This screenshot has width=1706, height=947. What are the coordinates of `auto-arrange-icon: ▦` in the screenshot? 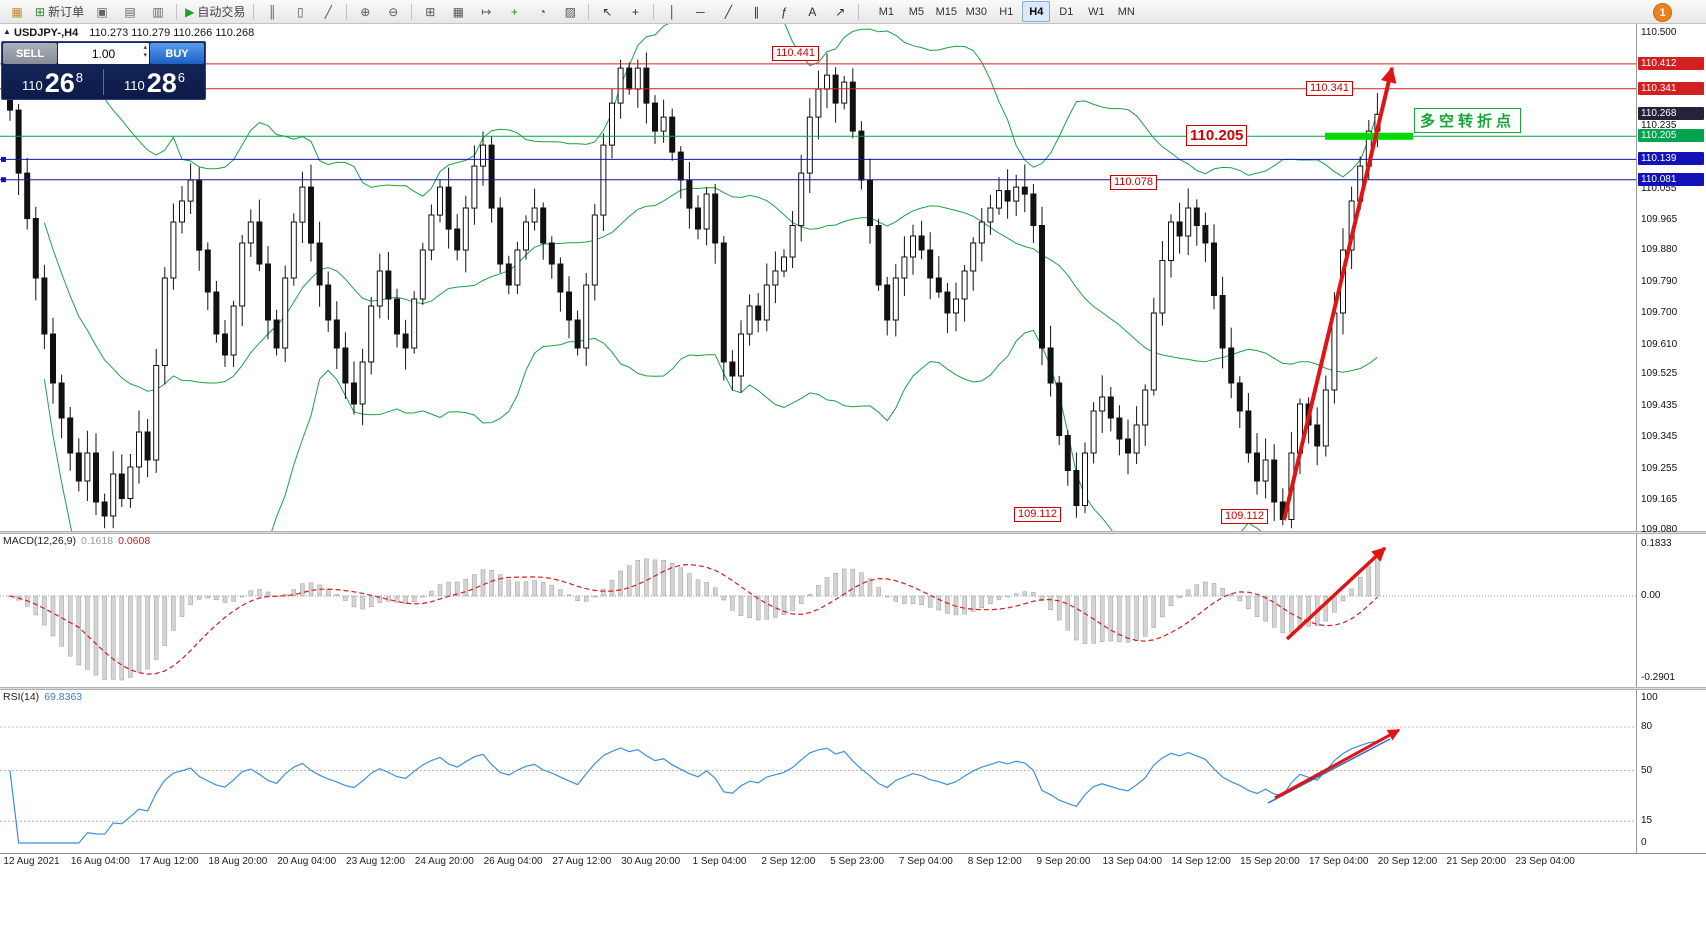 It's located at (458, 12).